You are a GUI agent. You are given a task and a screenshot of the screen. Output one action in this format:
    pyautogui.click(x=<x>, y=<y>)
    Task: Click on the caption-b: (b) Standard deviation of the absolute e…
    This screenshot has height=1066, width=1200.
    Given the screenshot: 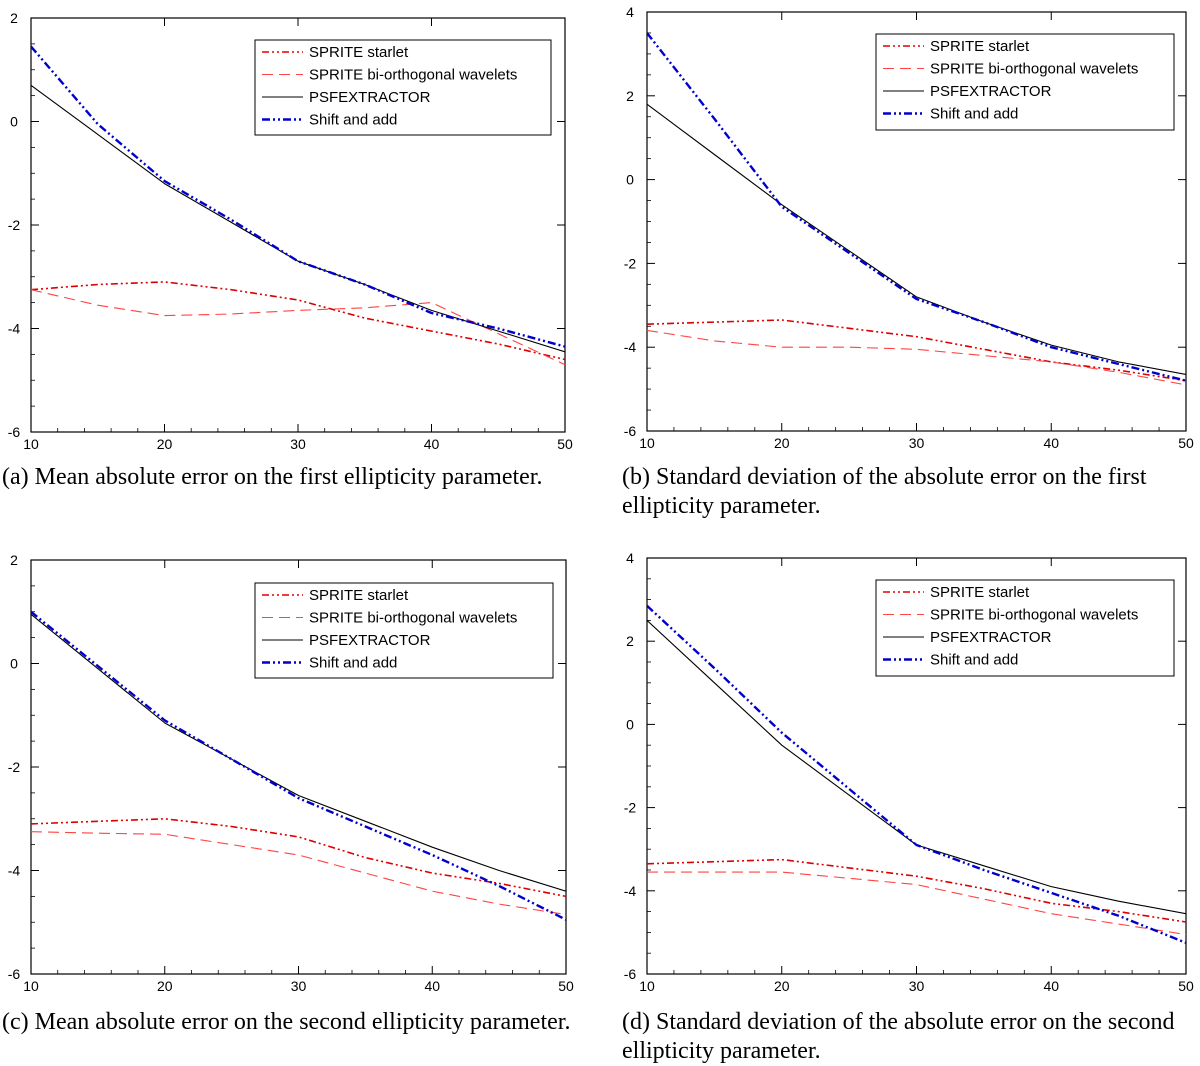 What is the action you would take?
    pyautogui.click(x=884, y=491)
    